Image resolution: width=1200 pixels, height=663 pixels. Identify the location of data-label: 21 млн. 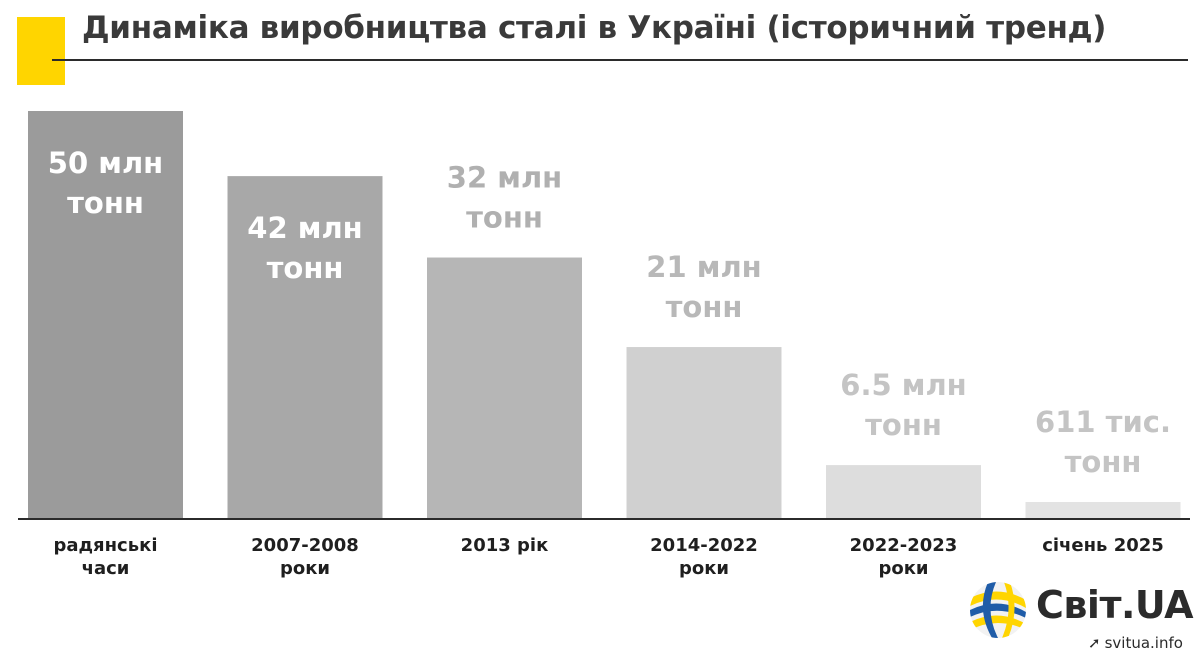
(703, 267).